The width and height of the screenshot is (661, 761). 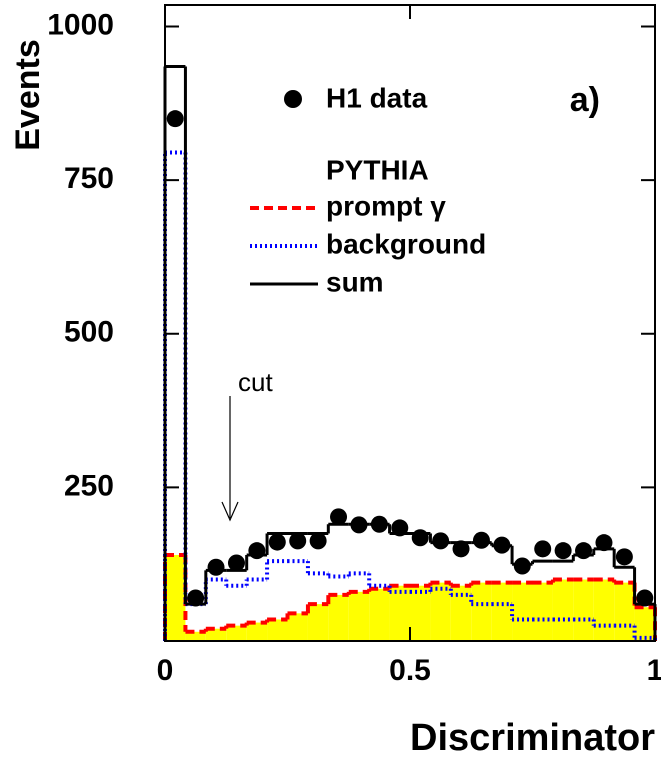 What do you see at coordinates (585, 100) in the screenshot?
I see `panel-label: a)` at bounding box center [585, 100].